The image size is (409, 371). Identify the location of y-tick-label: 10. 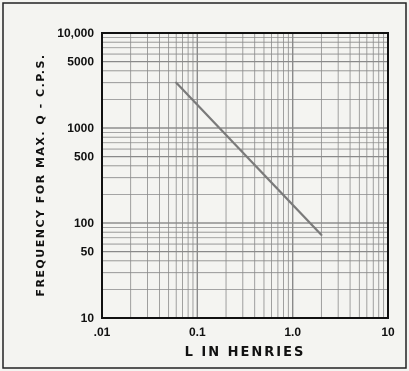
(88, 318).